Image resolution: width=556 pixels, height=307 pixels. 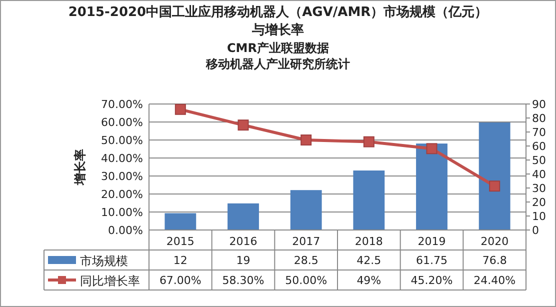 What do you see at coordinates (104, 261) in the screenshot?
I see `legend-label: 市场规模` at bounding box center [104, 261].